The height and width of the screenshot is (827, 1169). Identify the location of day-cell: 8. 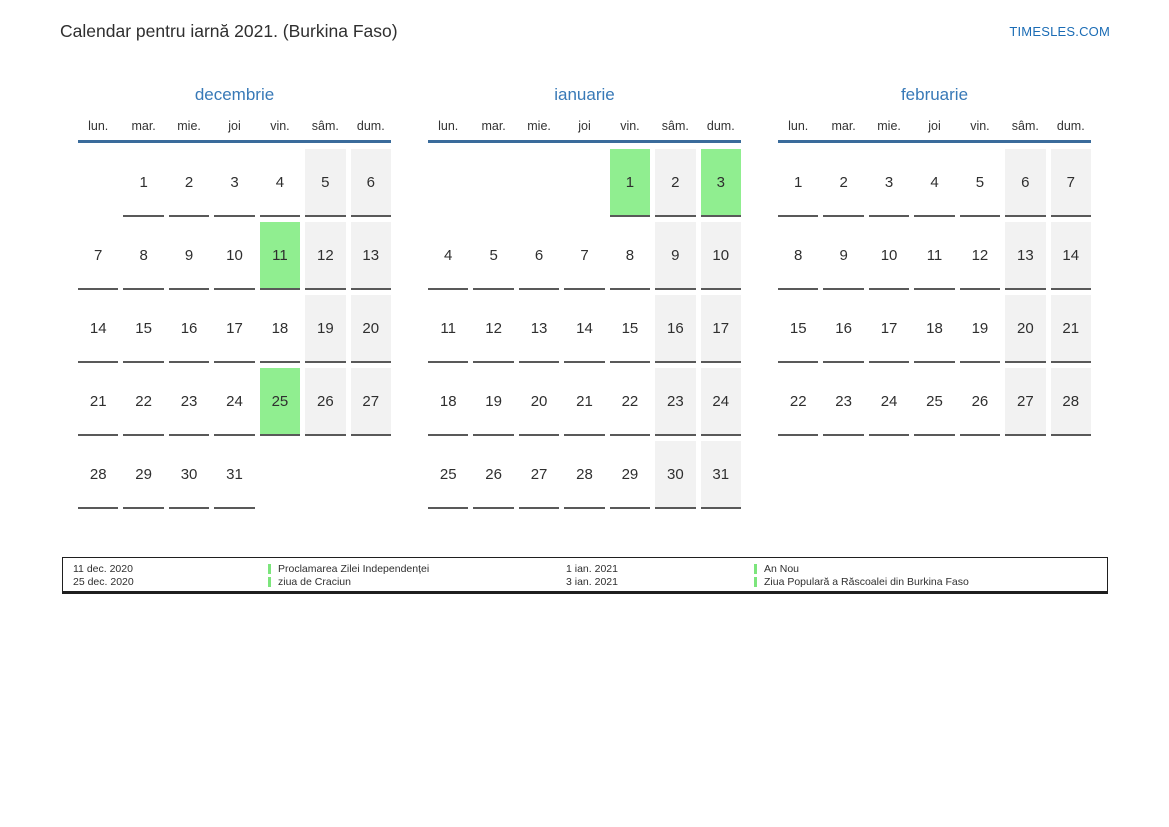
(143, 256).